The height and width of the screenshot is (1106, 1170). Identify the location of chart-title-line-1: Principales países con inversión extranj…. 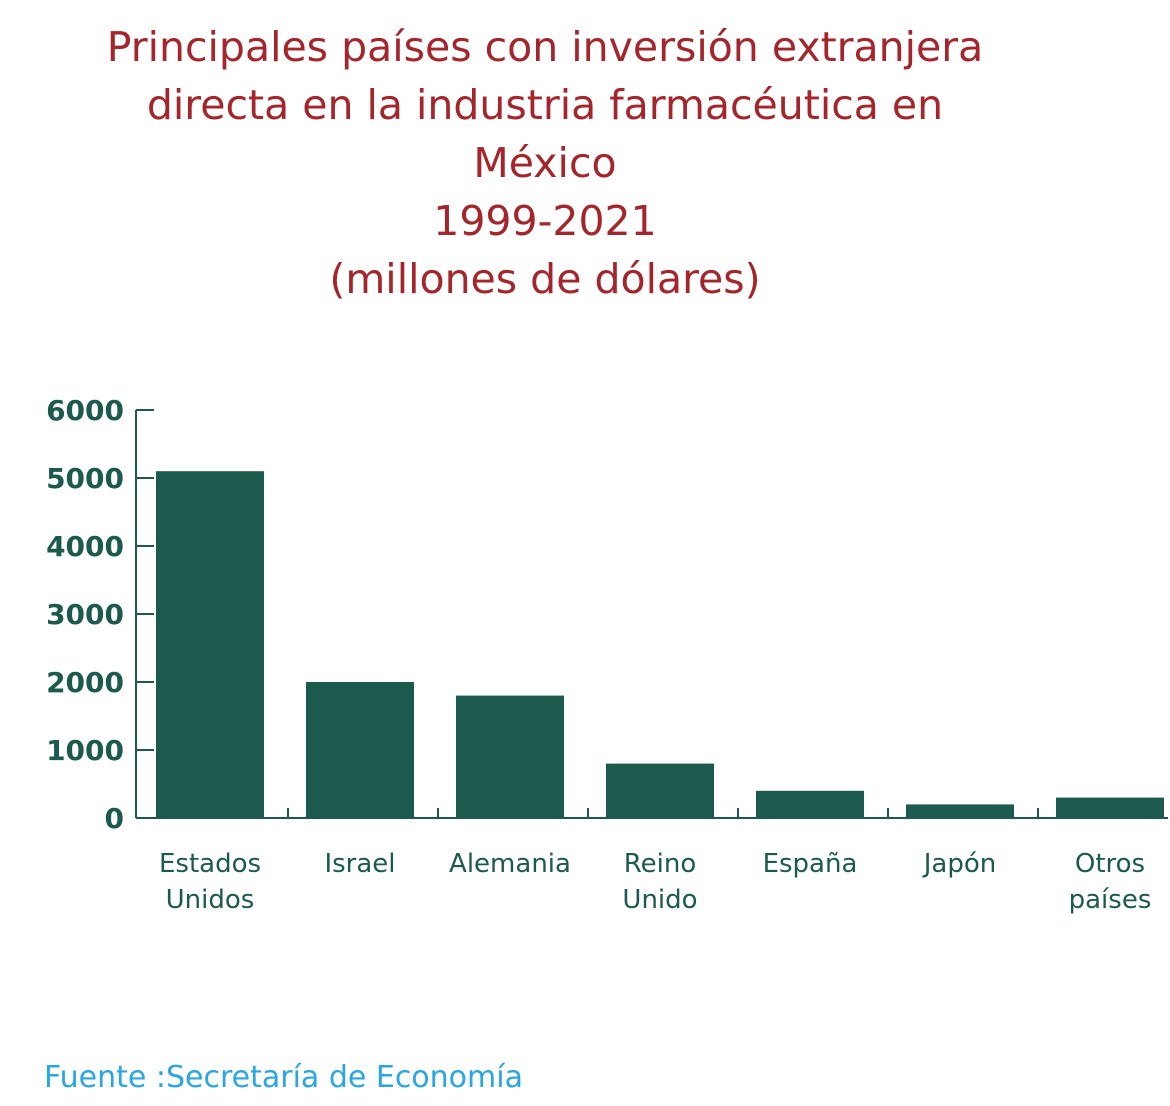
(545, 47).